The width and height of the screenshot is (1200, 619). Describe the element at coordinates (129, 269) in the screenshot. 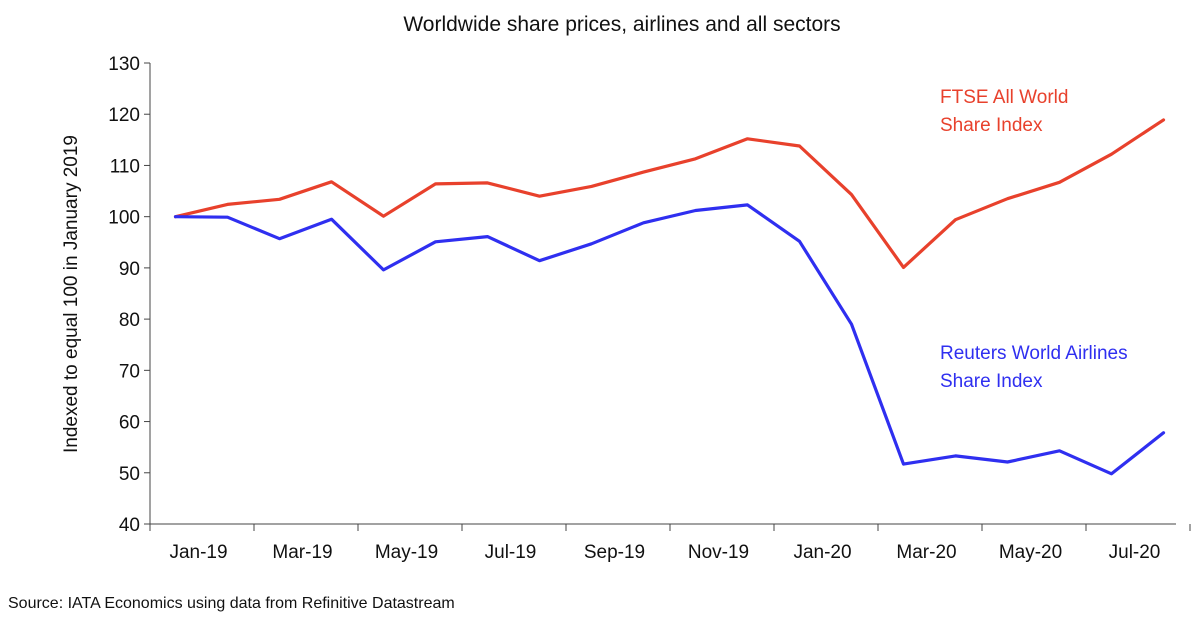

I see `y-tick-label: 90` at that location.